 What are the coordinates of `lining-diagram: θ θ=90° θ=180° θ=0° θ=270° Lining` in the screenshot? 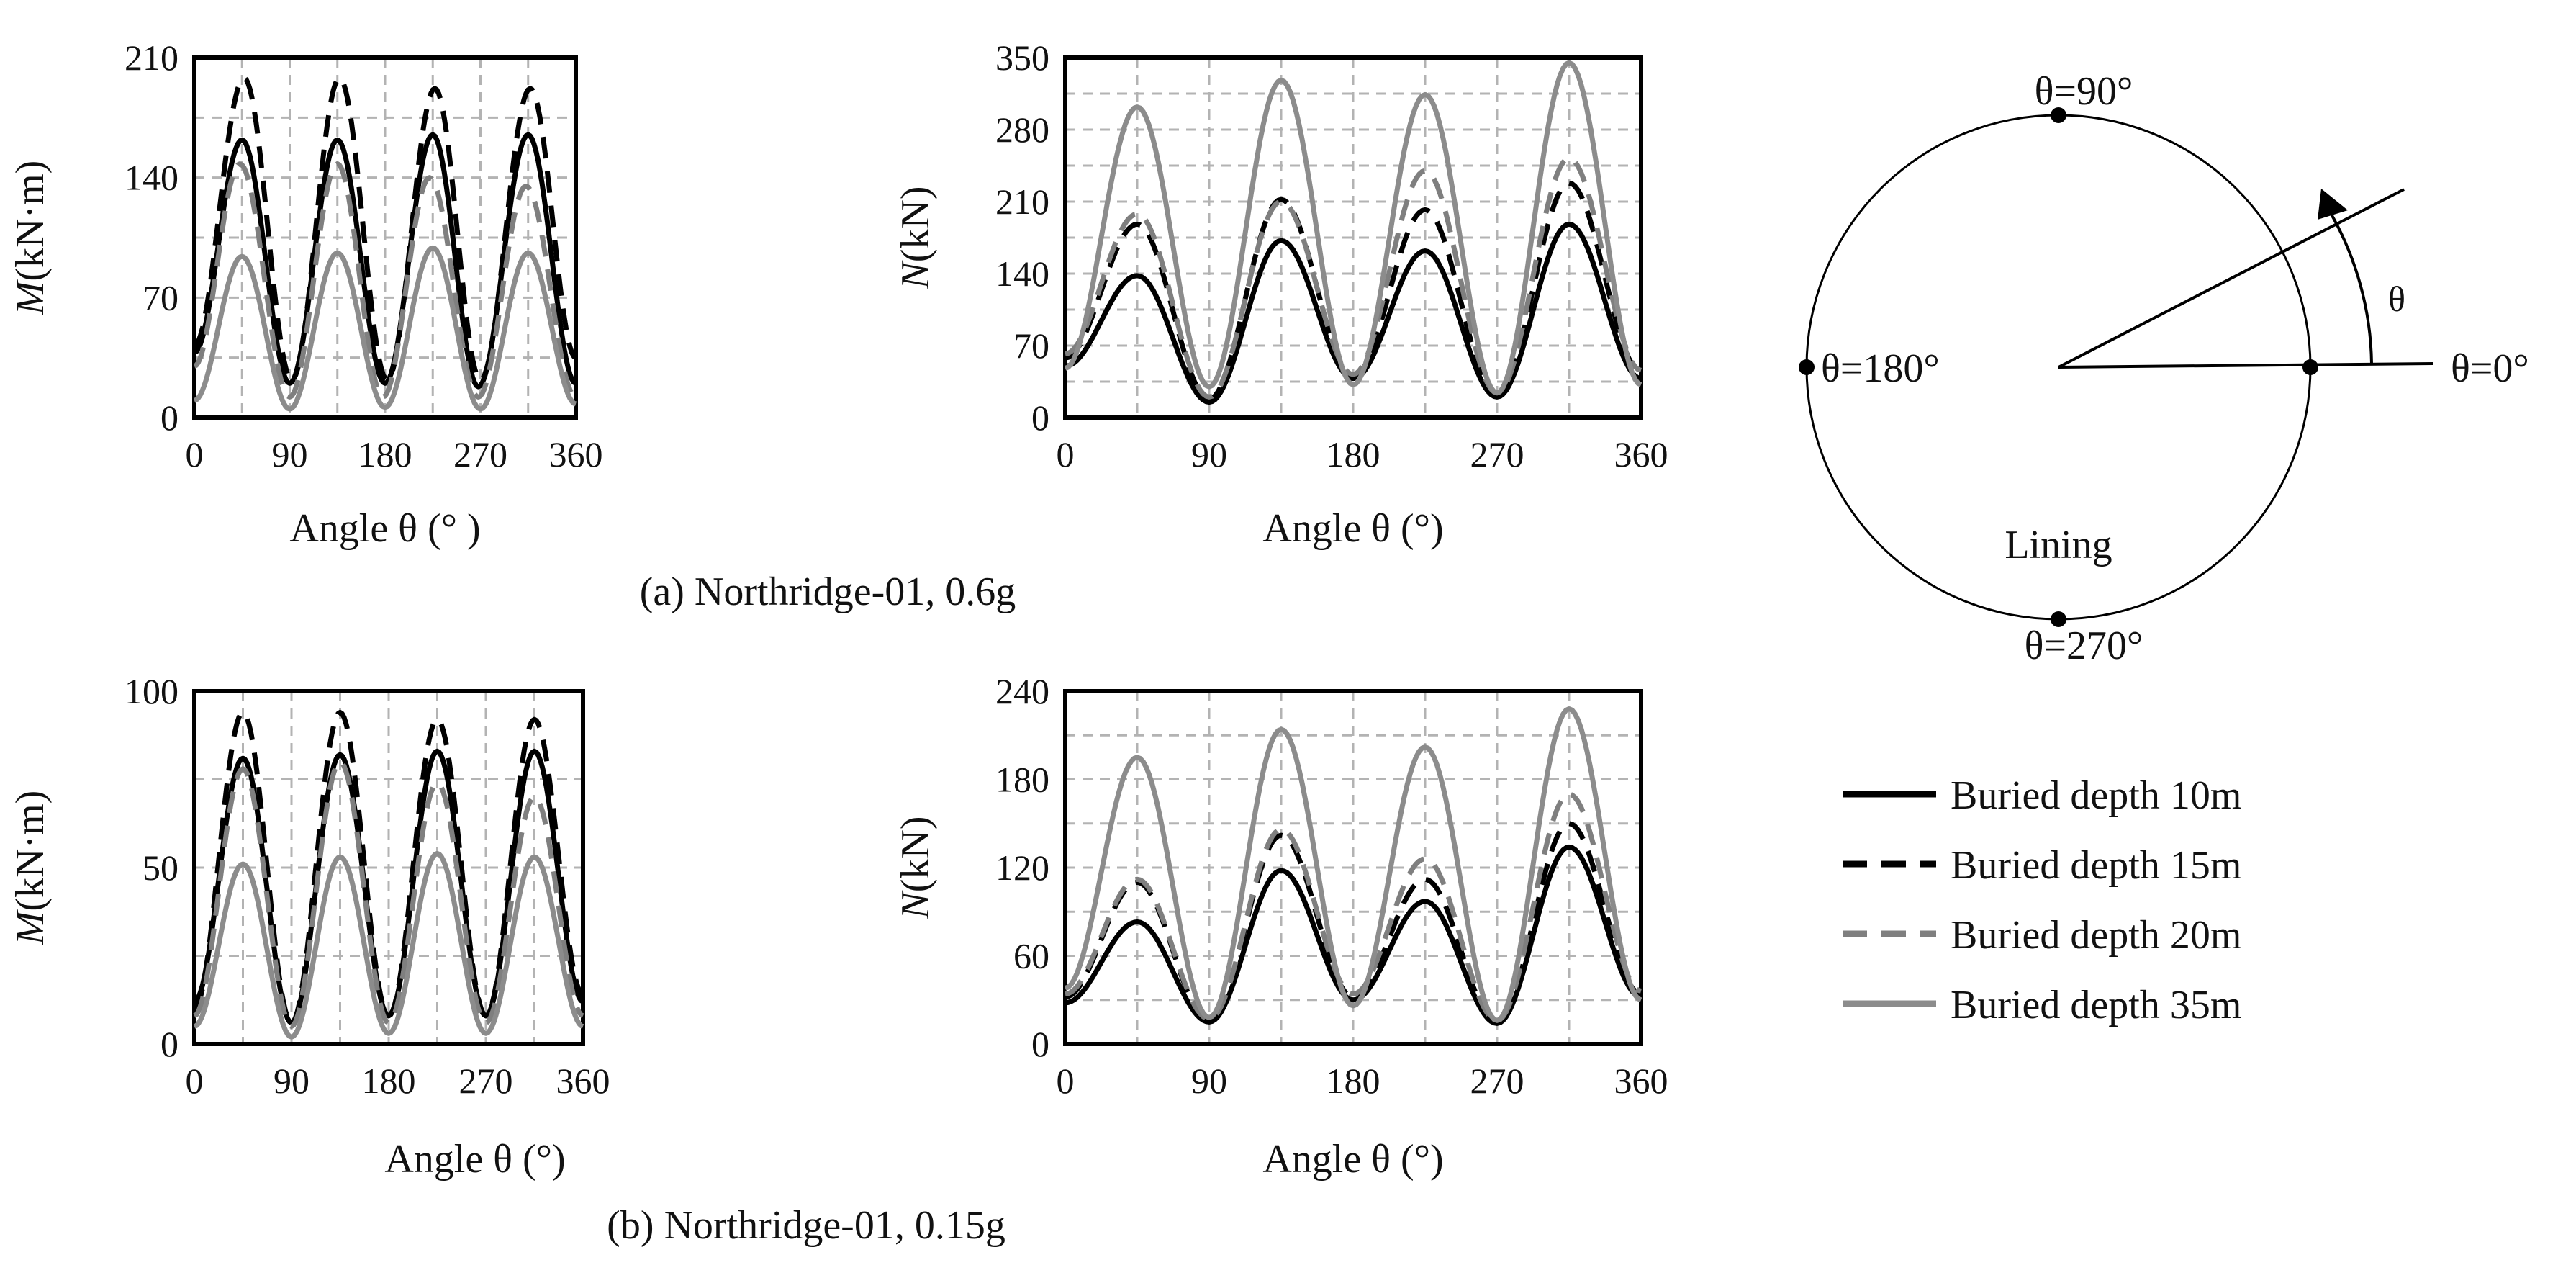 It's located at (2164, 368).